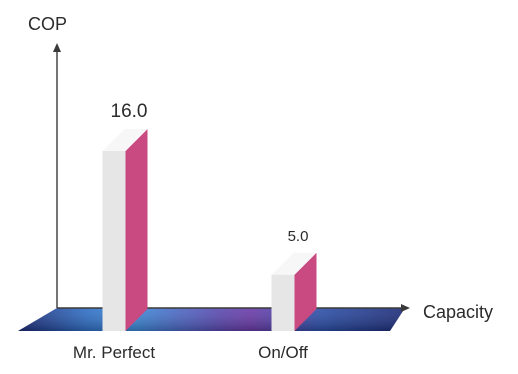 The height and width of the screenshot is (374, 518). What do you see at coordinates (114, 352) in the screenshot?
I see `category-label: Mr. Perfect` at bounding box center [114, 352].